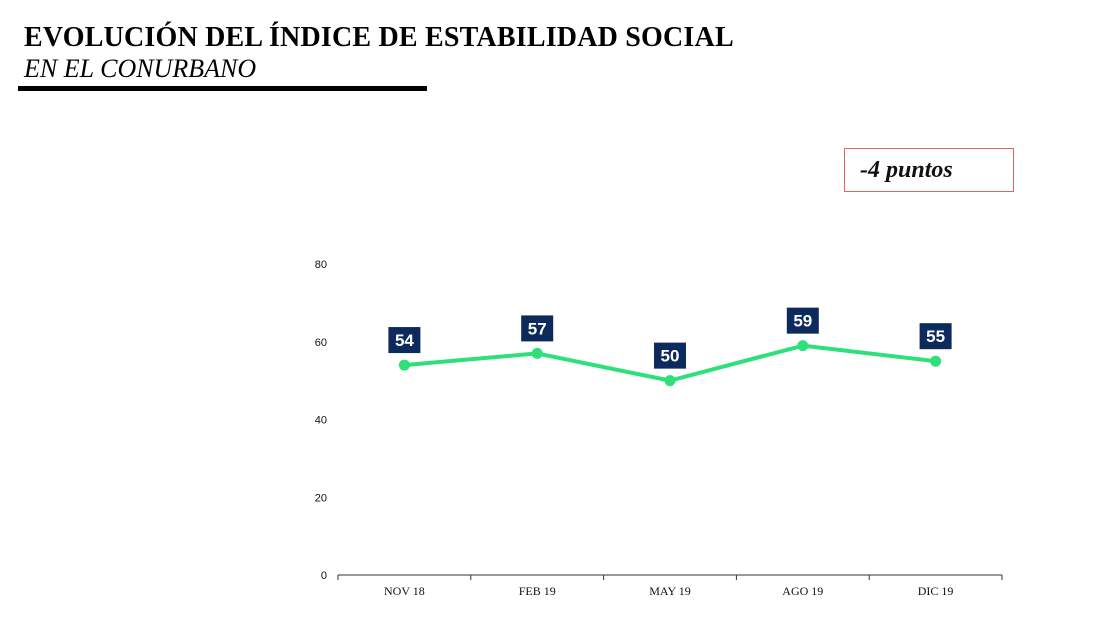 The height and width of the screenshot is (629, 1097). I want to click on x-tick-label: FEB 19, so click(537, 591).